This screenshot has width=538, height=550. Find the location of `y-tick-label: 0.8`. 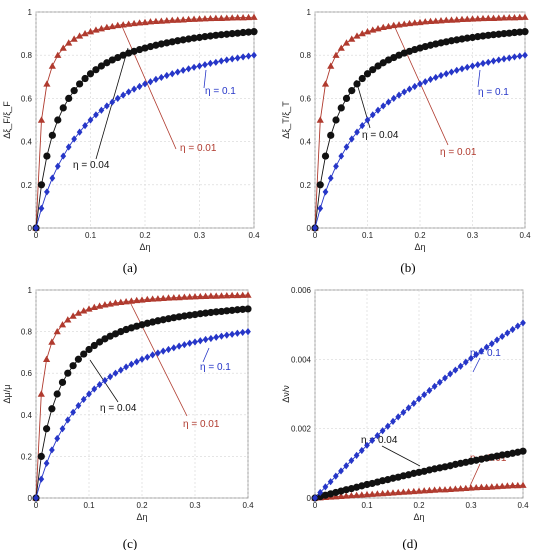

y-tick-label: 0.8 is located at coordinates (27, 55).